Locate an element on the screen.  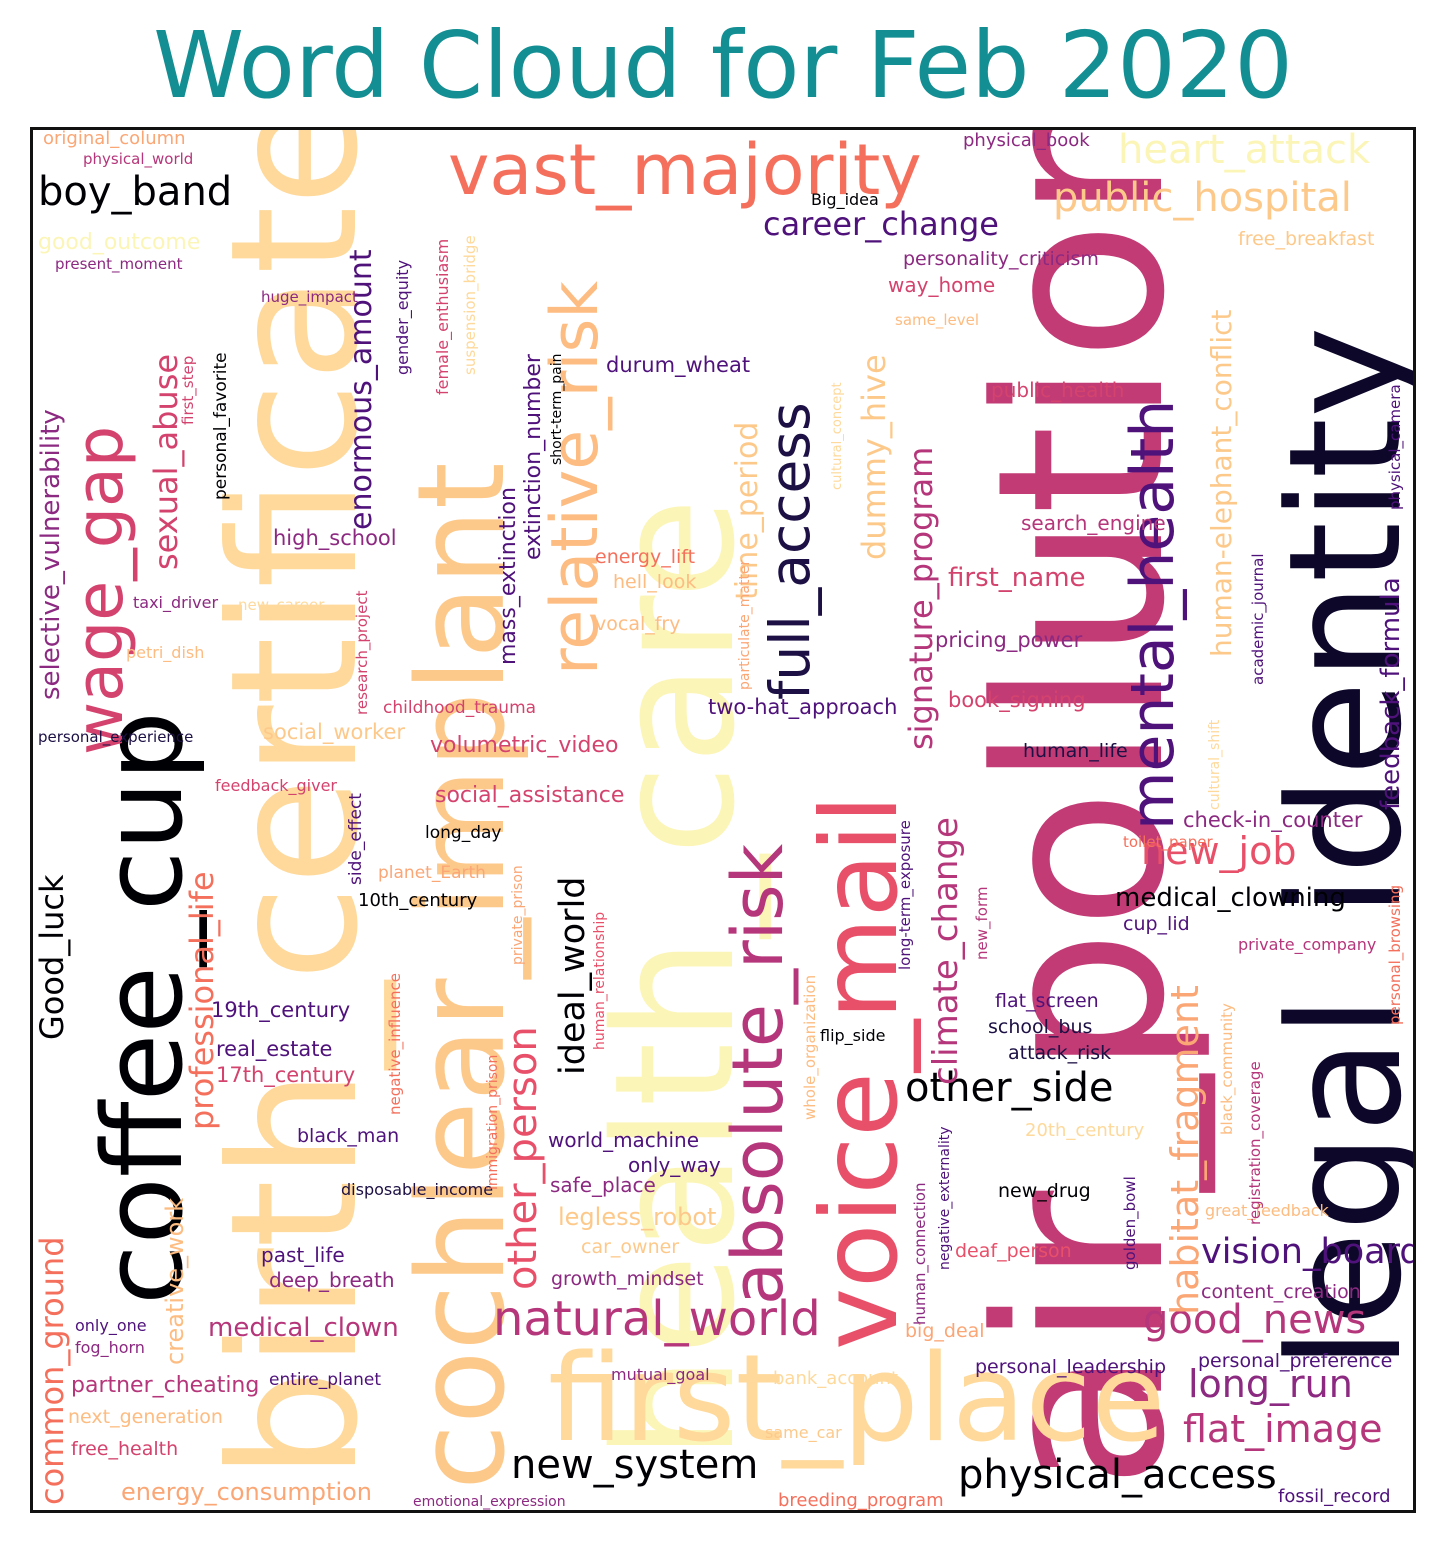
word-physical-world: physical_world is located at coordinates (138, 159).